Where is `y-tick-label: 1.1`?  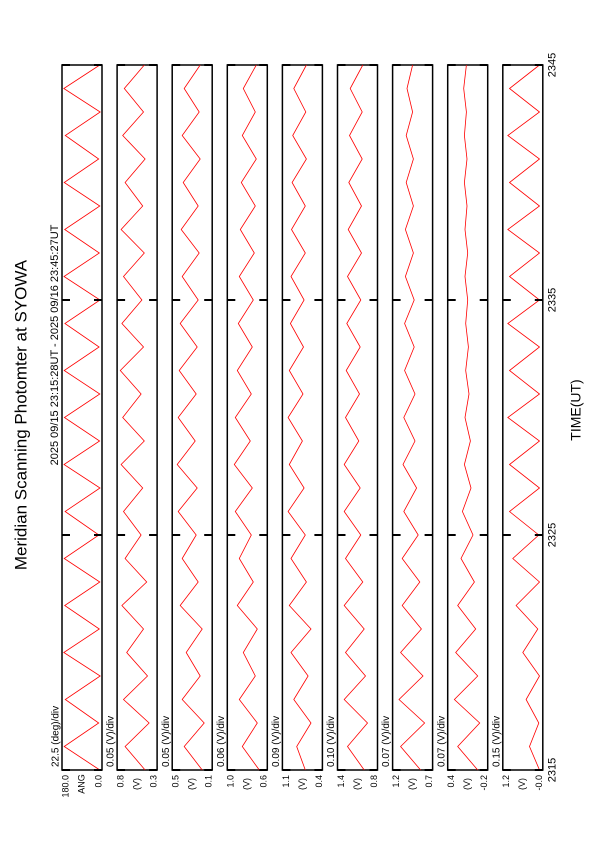
y-tick-label: 1.1 is located at coordinates (286, 781).